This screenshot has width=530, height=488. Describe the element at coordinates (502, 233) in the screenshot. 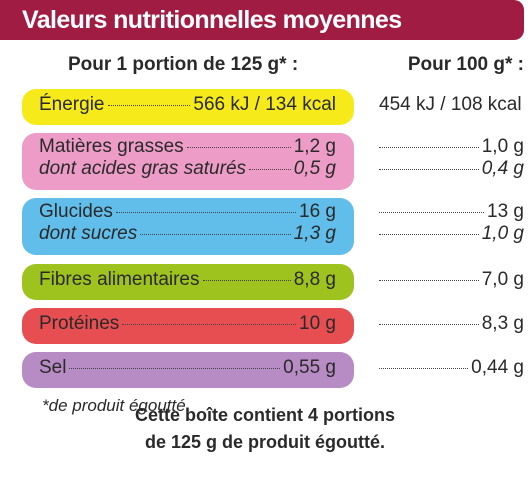

I see `sucres-per100-value: 1,0 g` at that location.